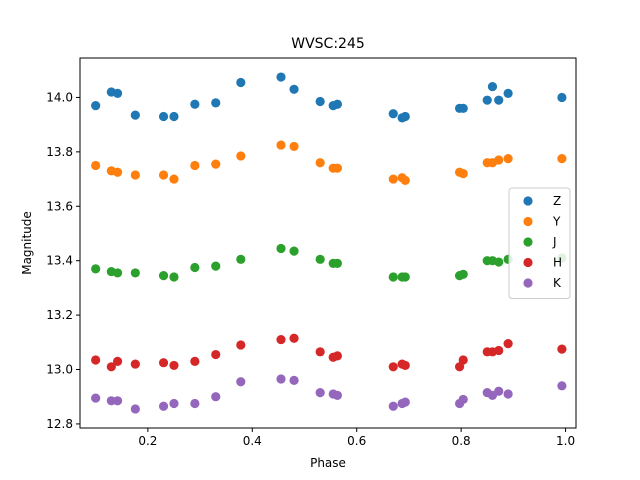 The height and width of the screenshot is (480, 640). Describe the element at coordinates (252, 441) in the screenshot. I see `x-tick-label: 0.4` at that location.